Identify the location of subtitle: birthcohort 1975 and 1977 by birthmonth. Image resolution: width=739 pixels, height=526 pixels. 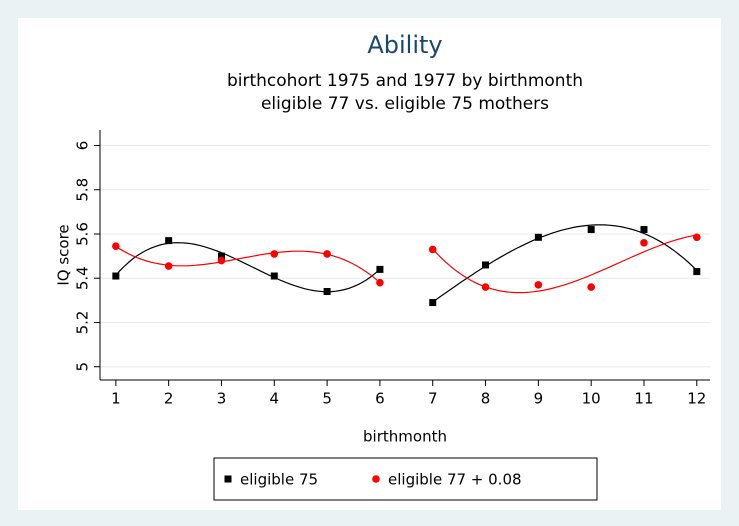
(405, 81).